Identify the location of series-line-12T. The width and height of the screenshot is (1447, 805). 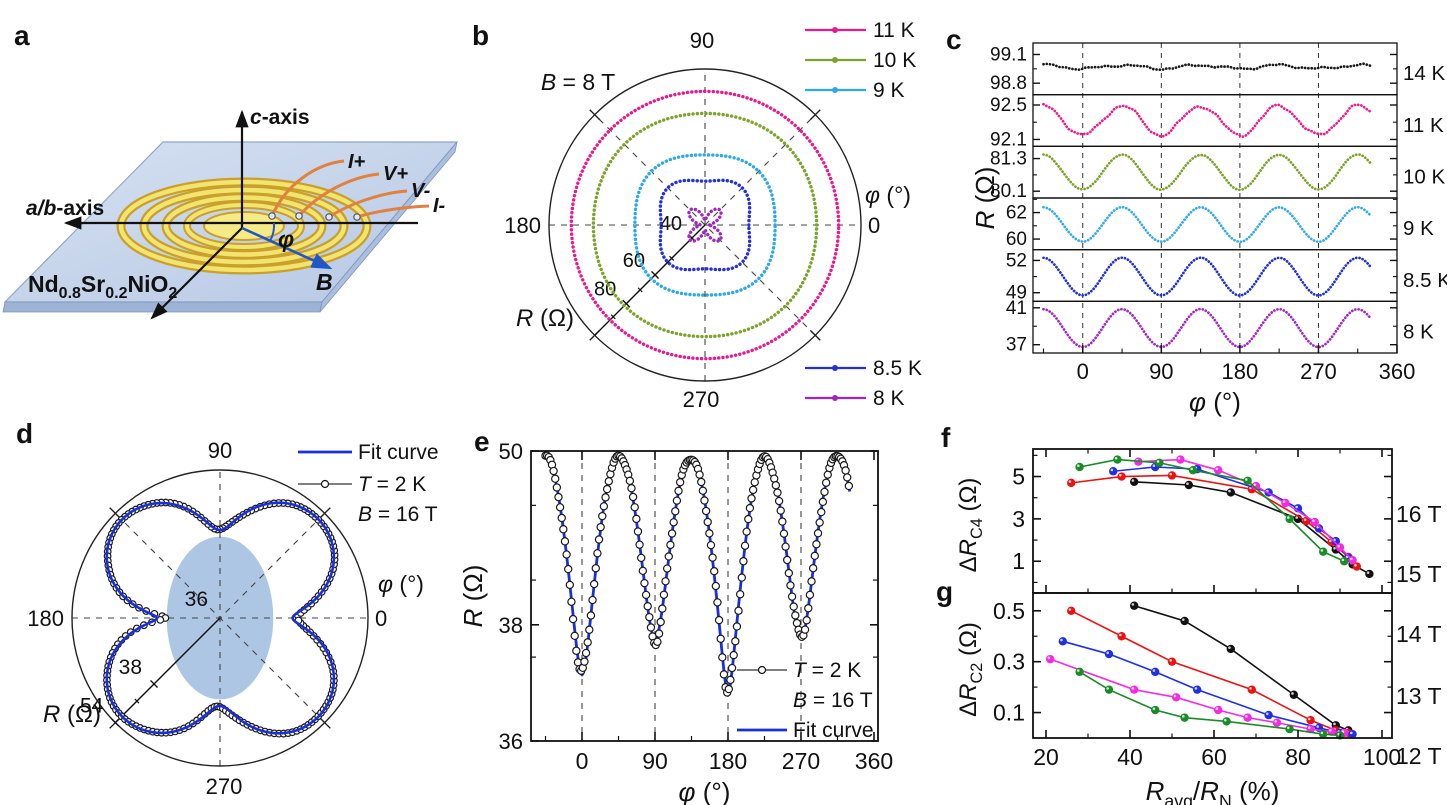
(1210, 704).